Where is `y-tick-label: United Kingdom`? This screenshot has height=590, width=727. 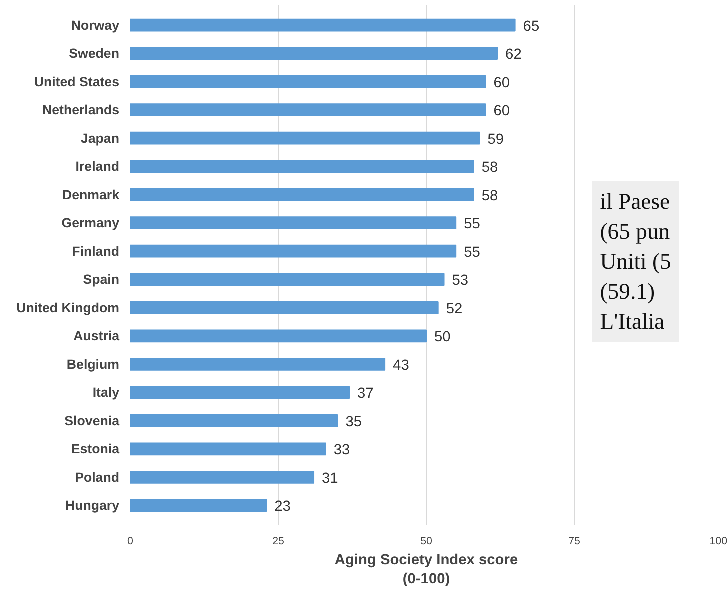
y-tick-label: United Kingdom is located at coordinates (68, 308).